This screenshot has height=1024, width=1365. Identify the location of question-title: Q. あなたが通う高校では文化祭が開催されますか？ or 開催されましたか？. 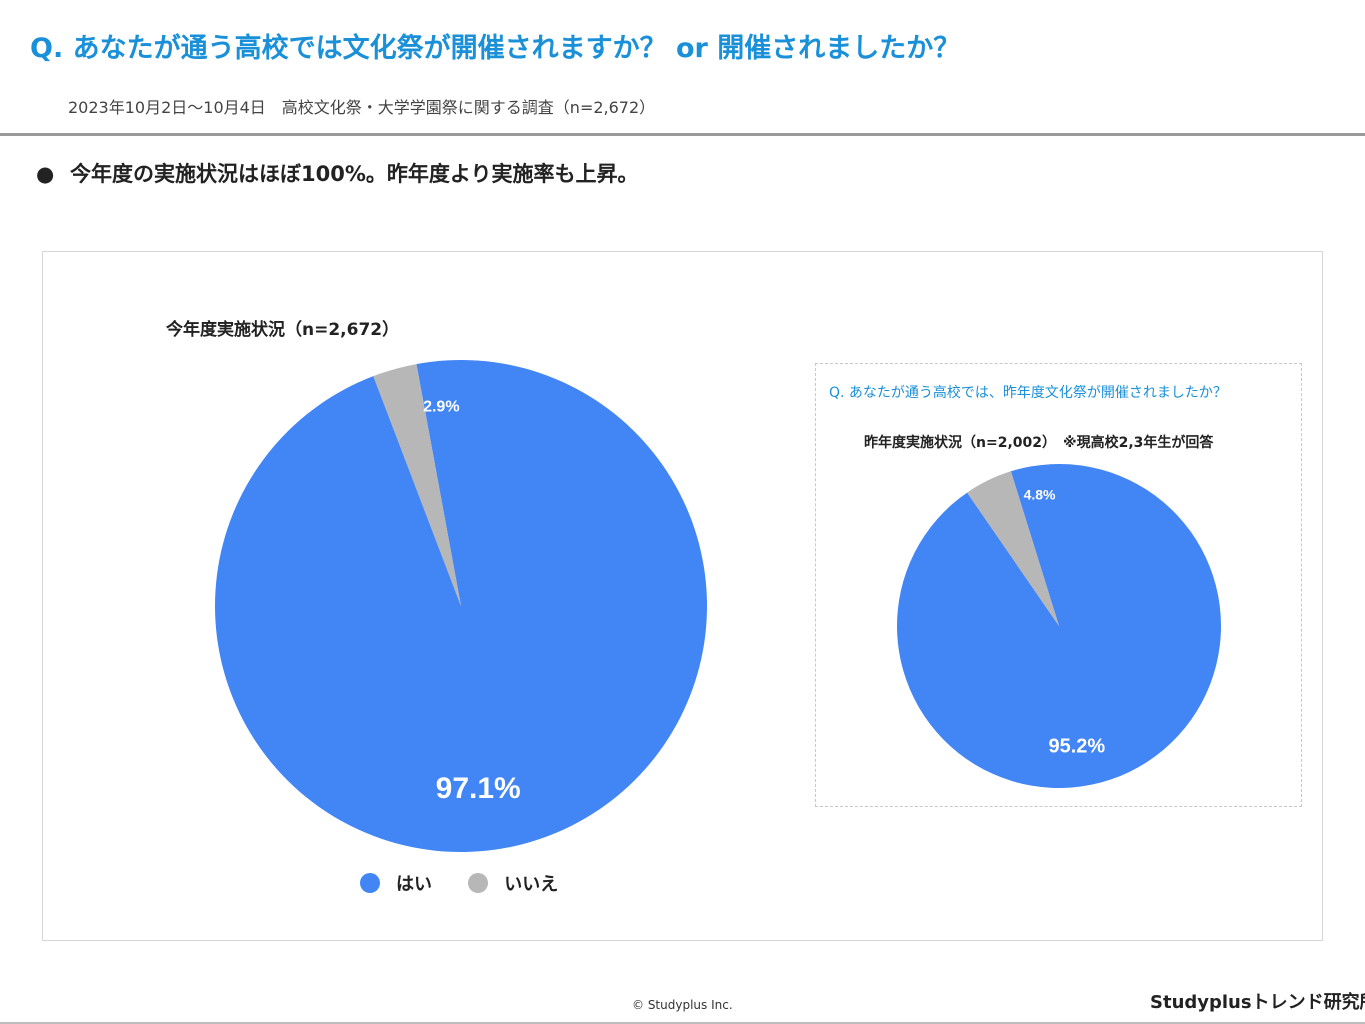
(495, 48).